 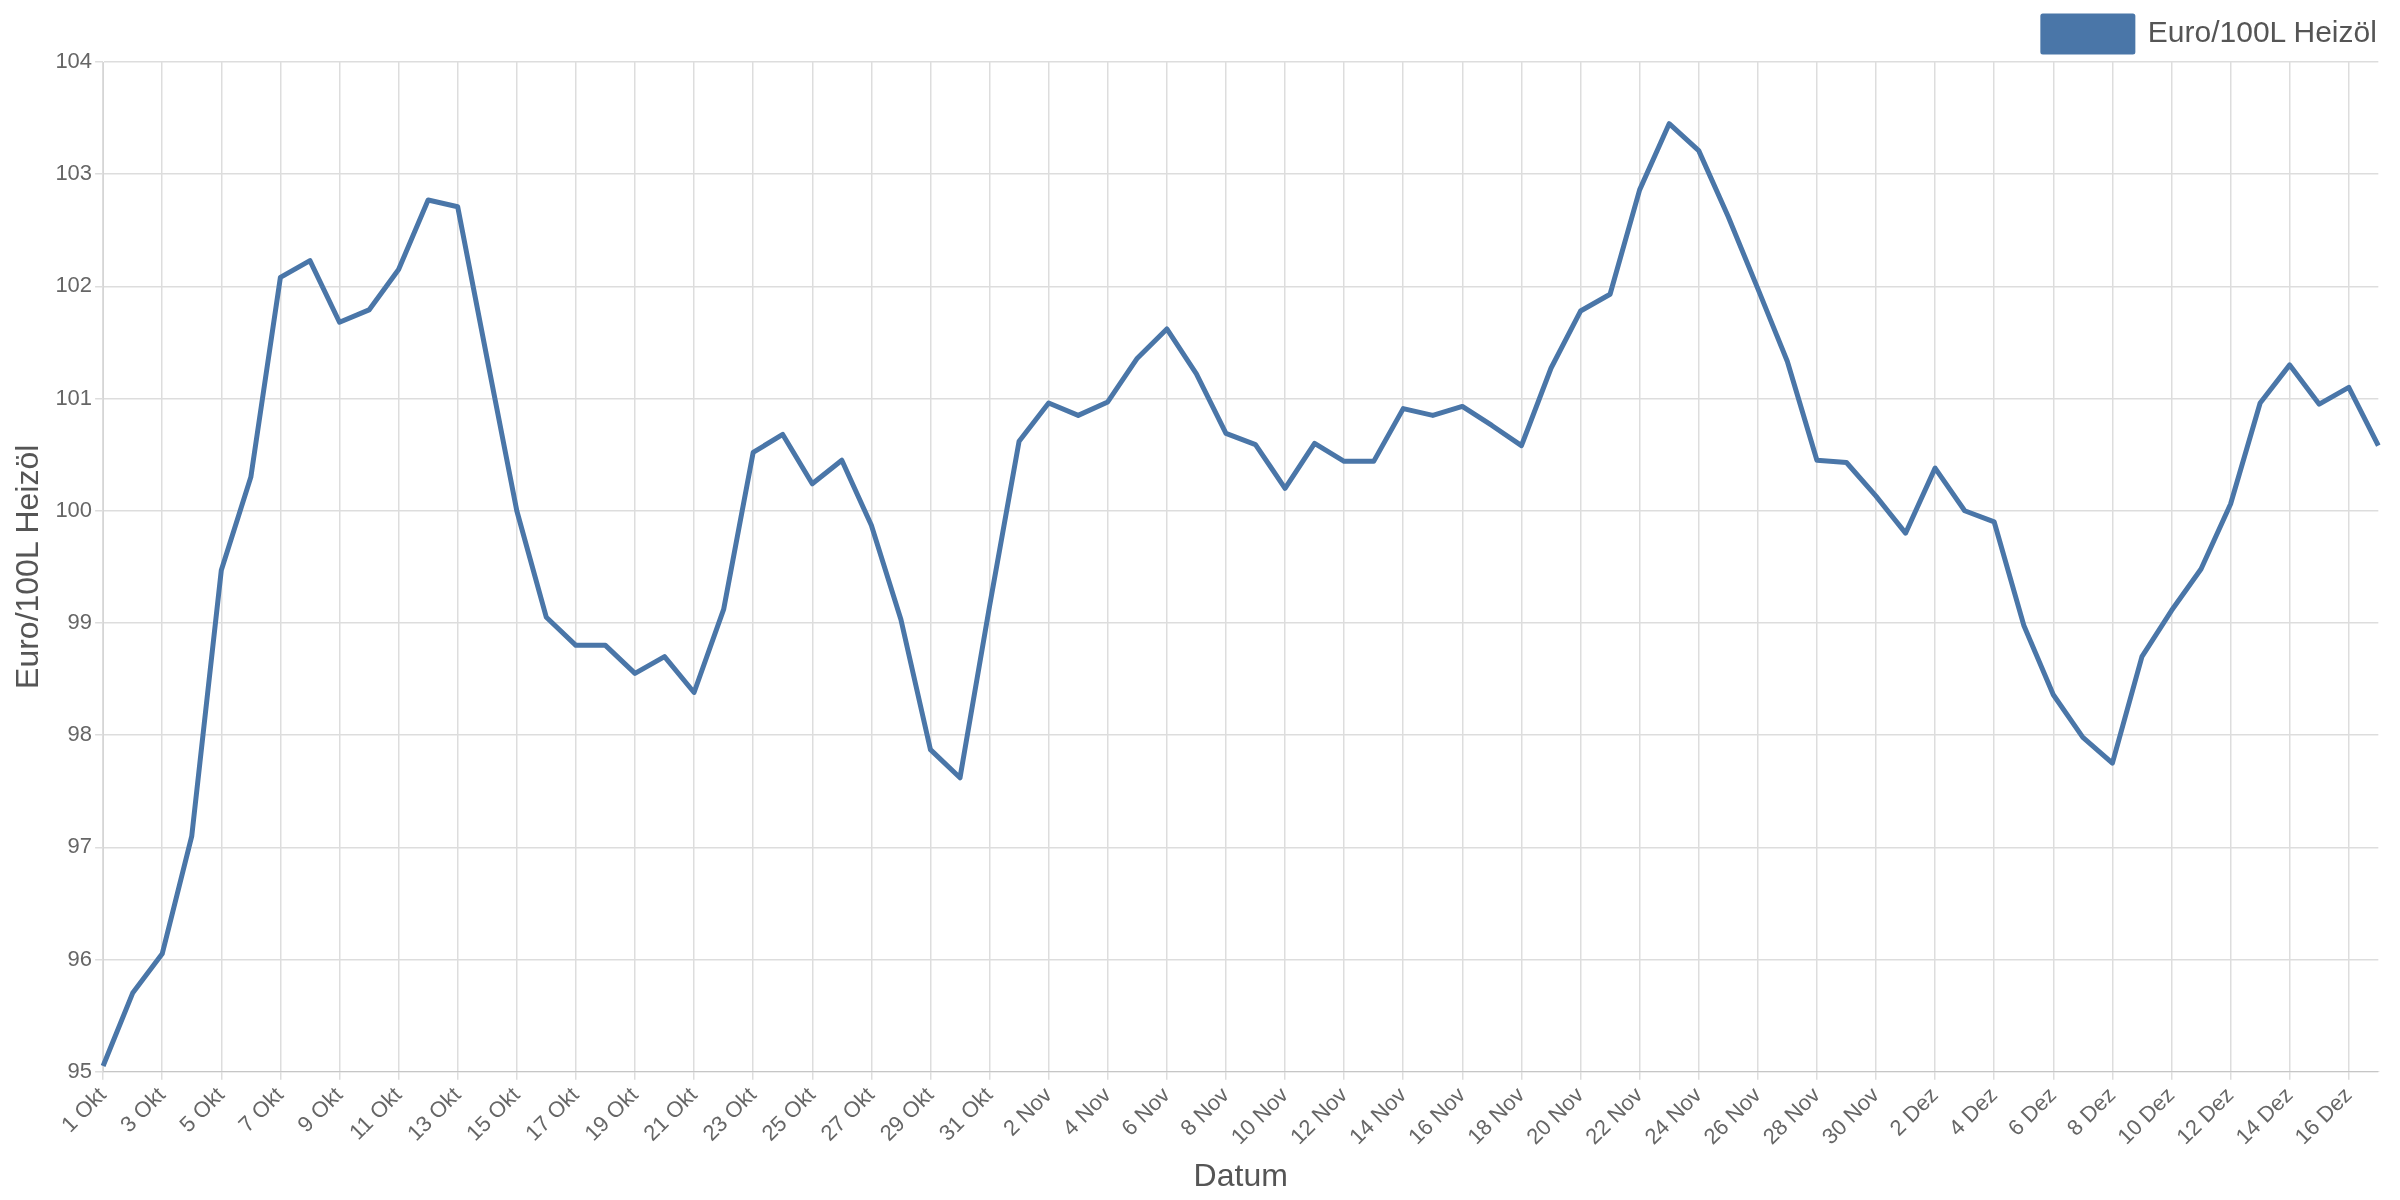 What do you see at coordinates (80, 621) in the screenshot?
I see `y-tick-label: 99` at bounding box center [80, 621].